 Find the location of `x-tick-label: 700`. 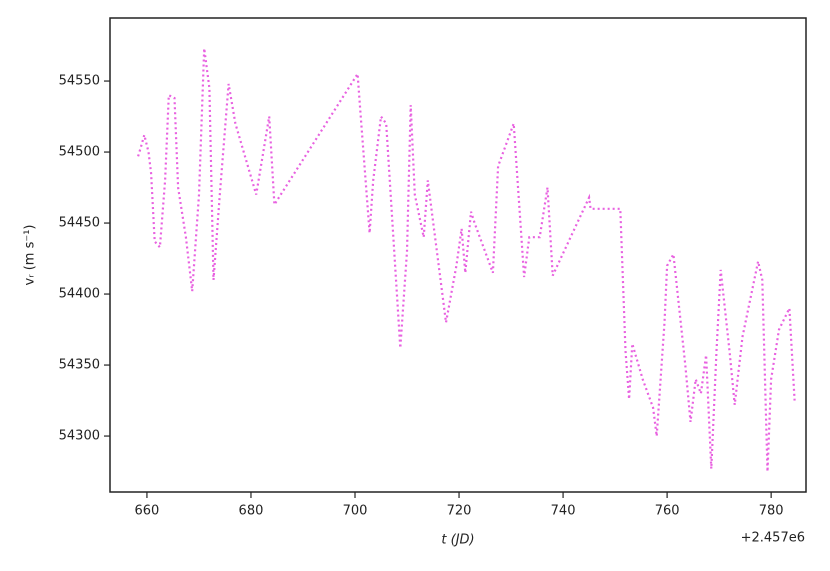

x-tick-label: 700 is located at coordinates (355, 511).